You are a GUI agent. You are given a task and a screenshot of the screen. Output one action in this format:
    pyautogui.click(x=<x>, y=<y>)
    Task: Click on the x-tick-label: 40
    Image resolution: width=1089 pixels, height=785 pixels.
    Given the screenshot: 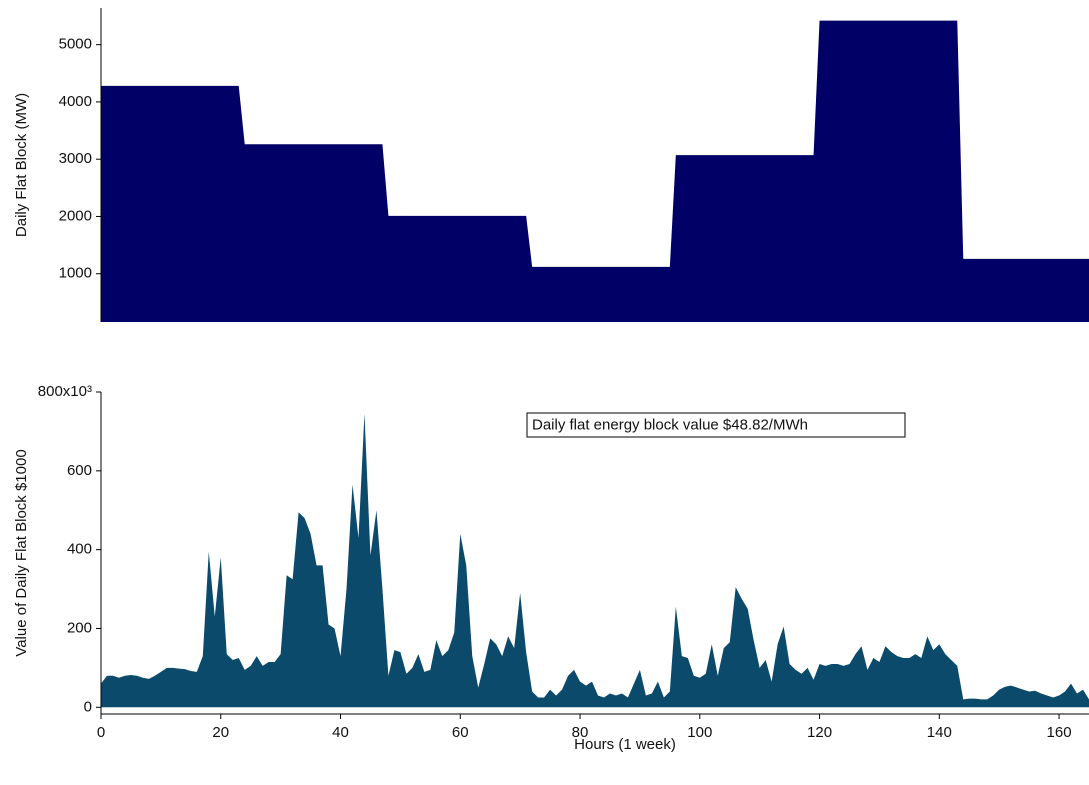 What is the action you would take?
    pyautogui.click(x=340, y=732)
    